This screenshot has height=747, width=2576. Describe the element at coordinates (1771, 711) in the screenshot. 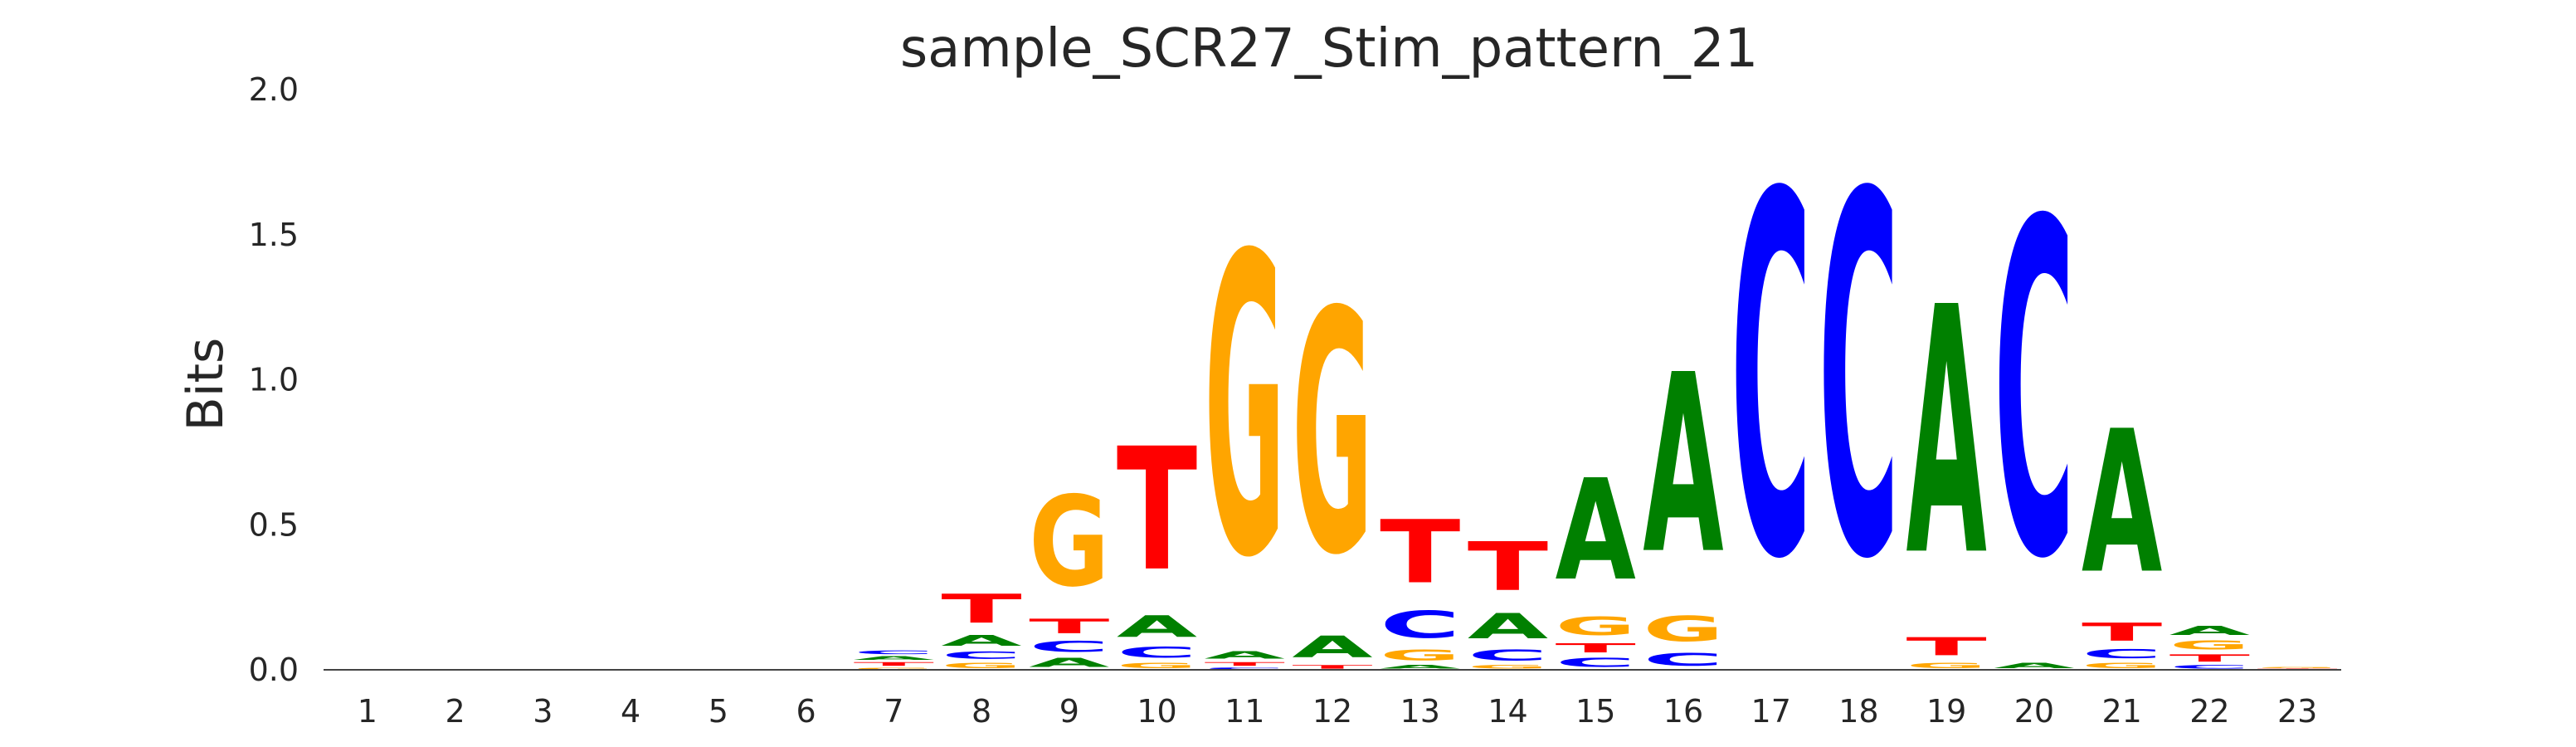

I see `x-tick-label: 17` at that location.